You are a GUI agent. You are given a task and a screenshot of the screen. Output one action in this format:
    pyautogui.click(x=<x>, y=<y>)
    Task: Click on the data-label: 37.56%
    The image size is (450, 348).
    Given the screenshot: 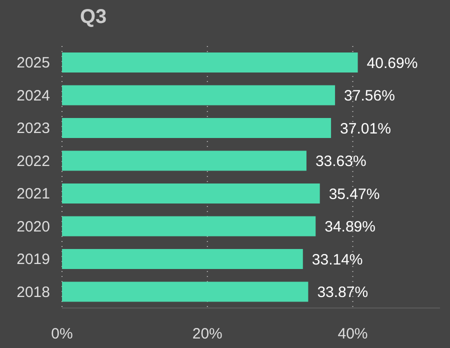 What is the action you would take?
    pyautogui.click(x=369, y=96)
    